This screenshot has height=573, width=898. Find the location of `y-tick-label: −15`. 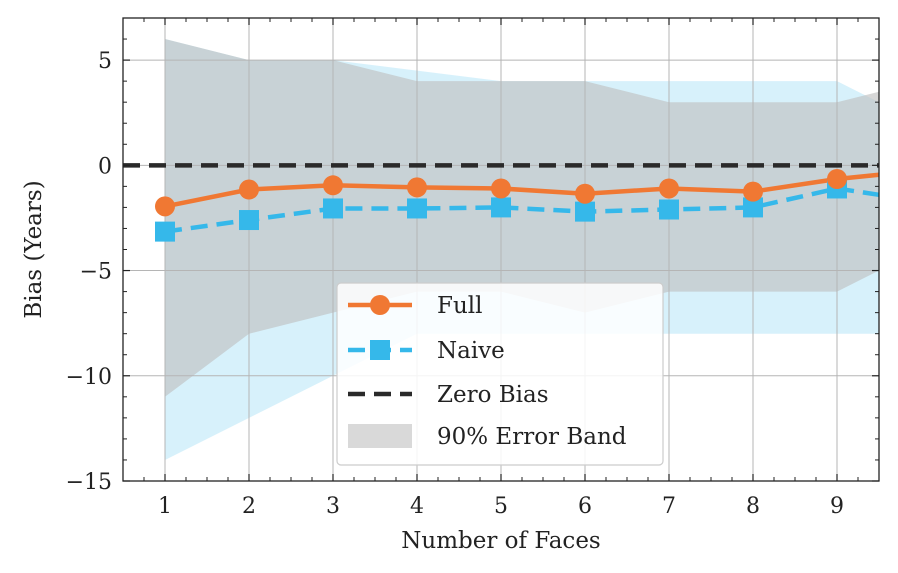

y-tick-label: −15 is located at coordinates (89, 482).